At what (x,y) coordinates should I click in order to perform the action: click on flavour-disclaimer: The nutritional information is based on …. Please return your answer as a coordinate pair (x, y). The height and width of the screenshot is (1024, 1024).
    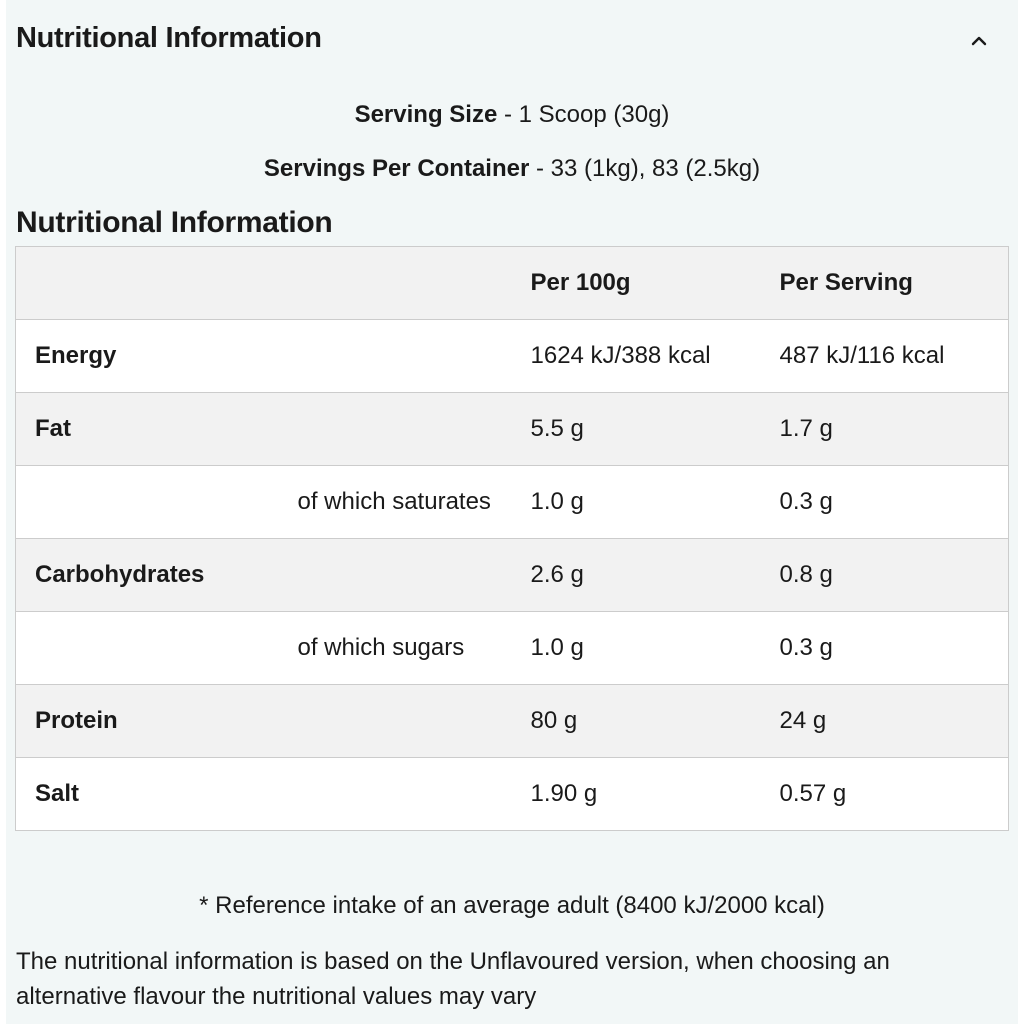
    Looking at the image, I should click on (453, 979).